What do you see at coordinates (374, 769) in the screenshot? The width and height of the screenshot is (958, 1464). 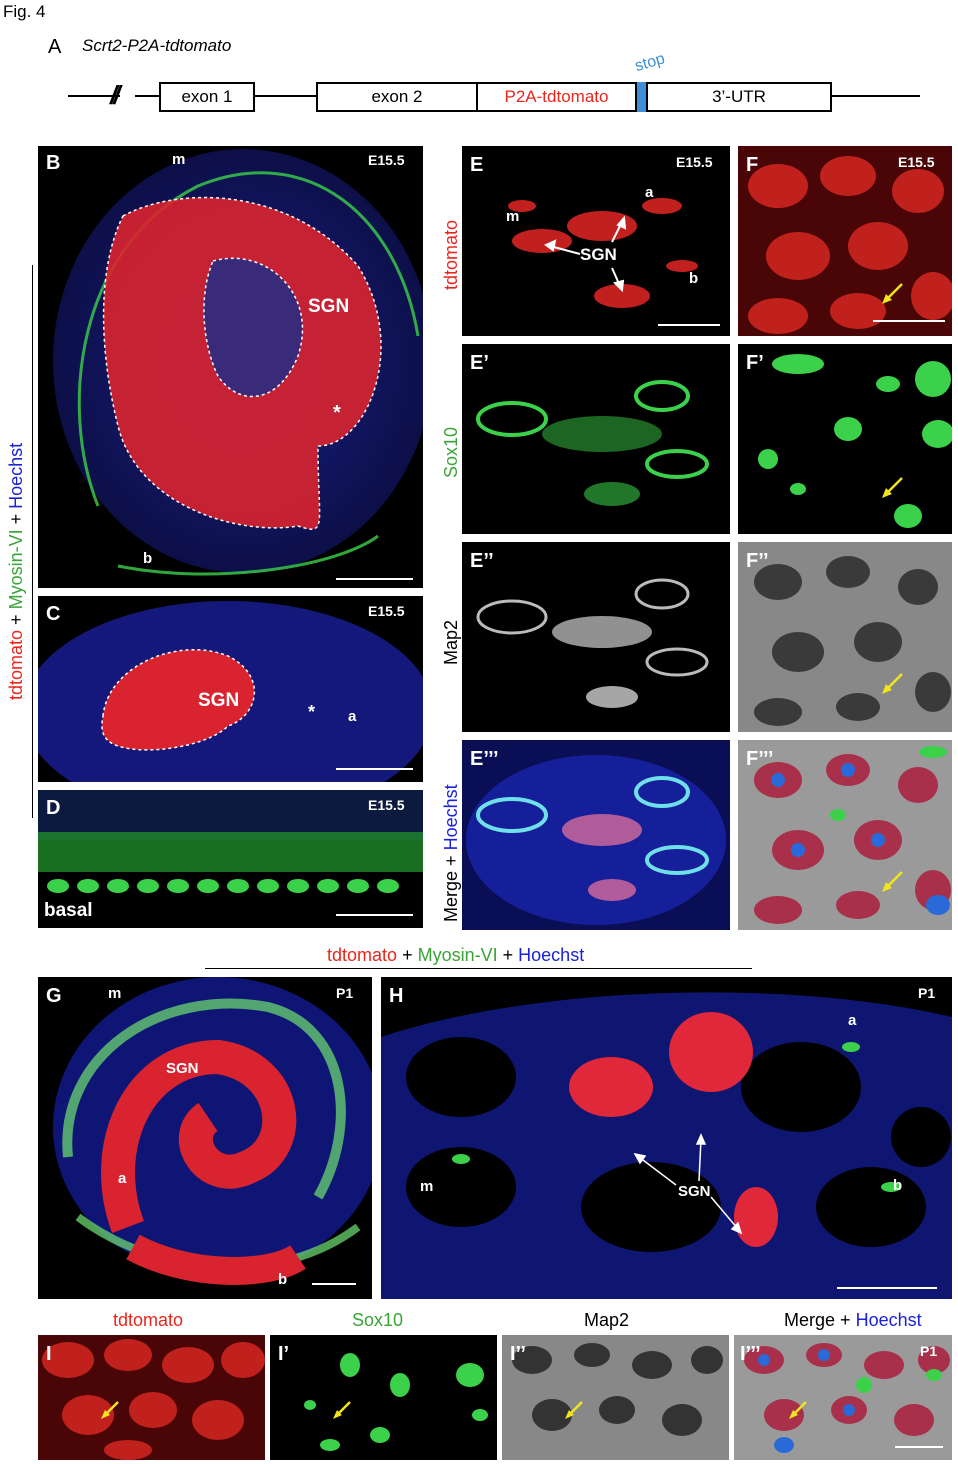 I see `panel-c-scalebar` at bounding box center [374, 769].